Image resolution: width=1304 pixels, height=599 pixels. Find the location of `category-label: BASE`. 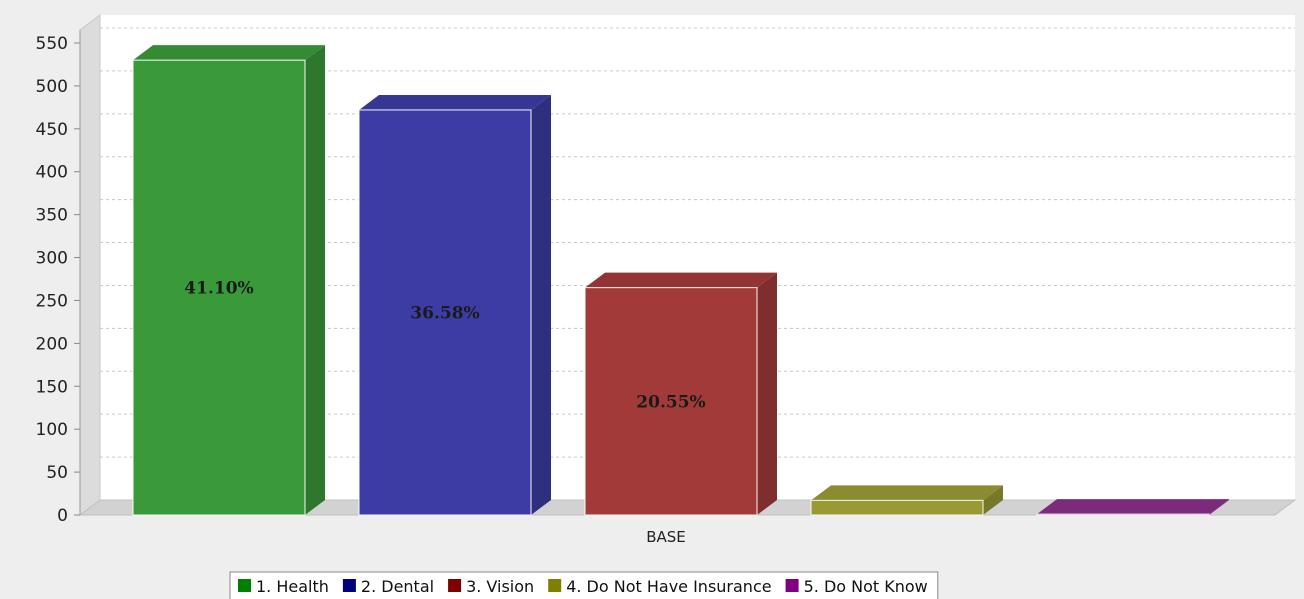

category-label: BASE is located at coordinates (666, 537).